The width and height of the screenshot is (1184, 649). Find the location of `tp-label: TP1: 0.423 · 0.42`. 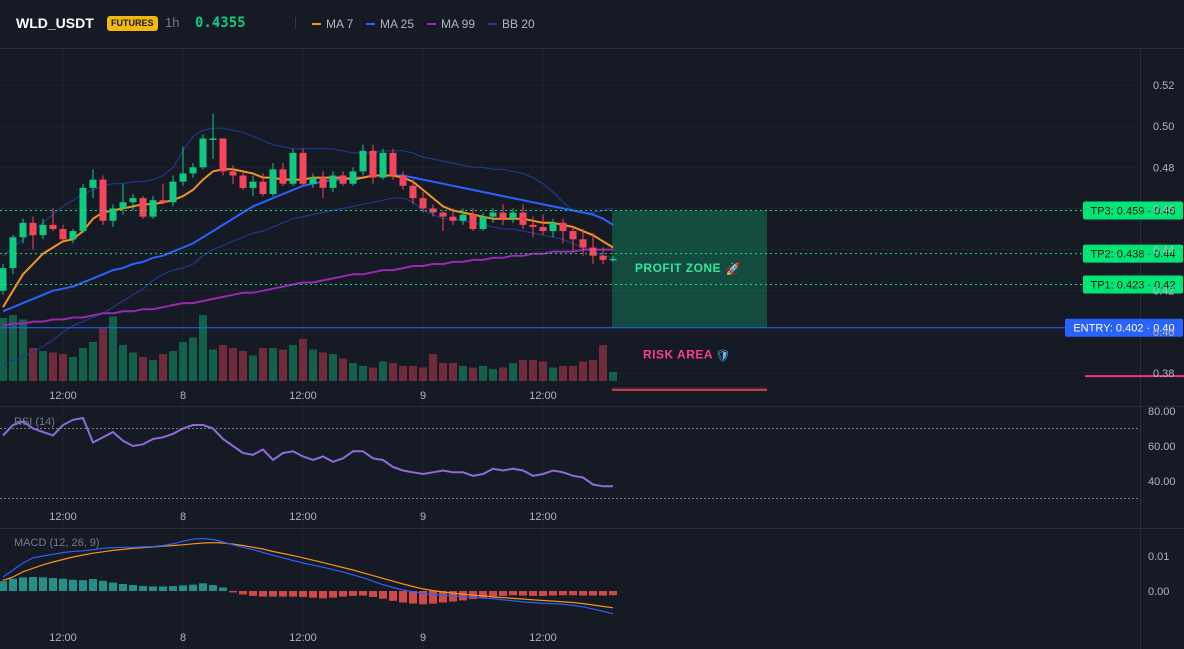

tp-label: TP1: 0.423 · 0.42 is located at coordinates (1133, 284).